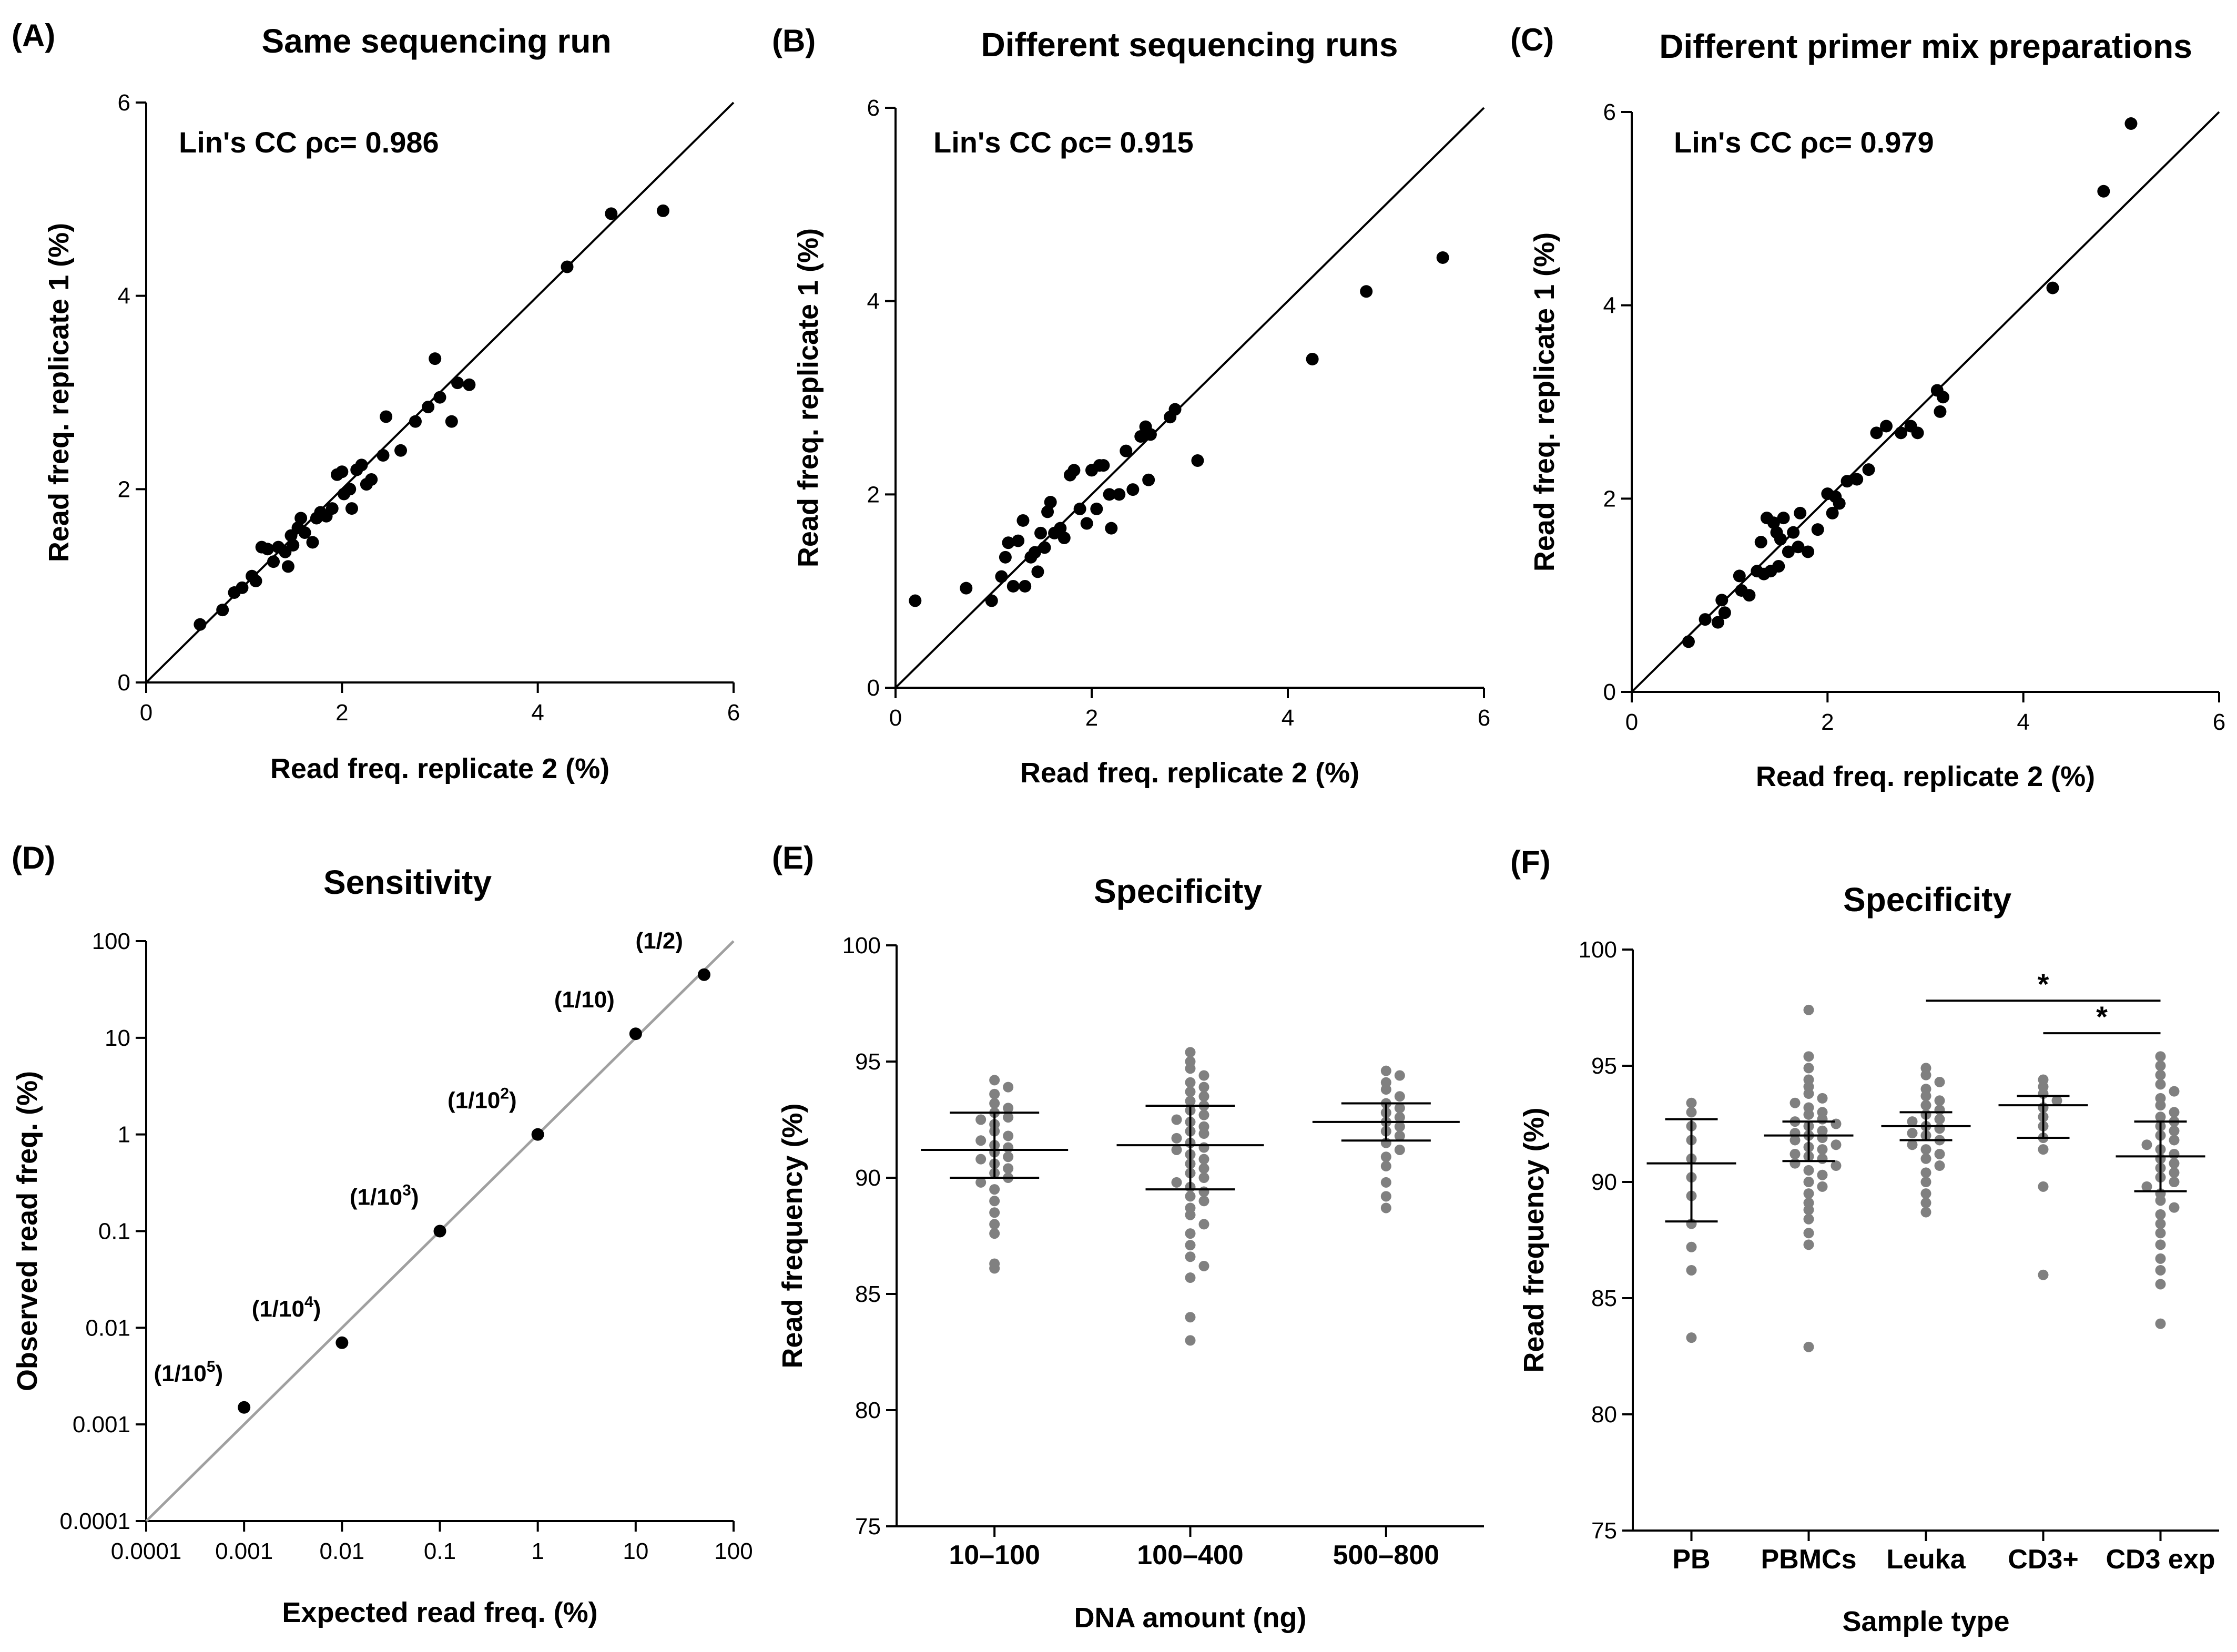 The width and height of the screenshot is (2237, 1652). I want to click on panel-f-y-tick-label: 100, so click(1598, 950).